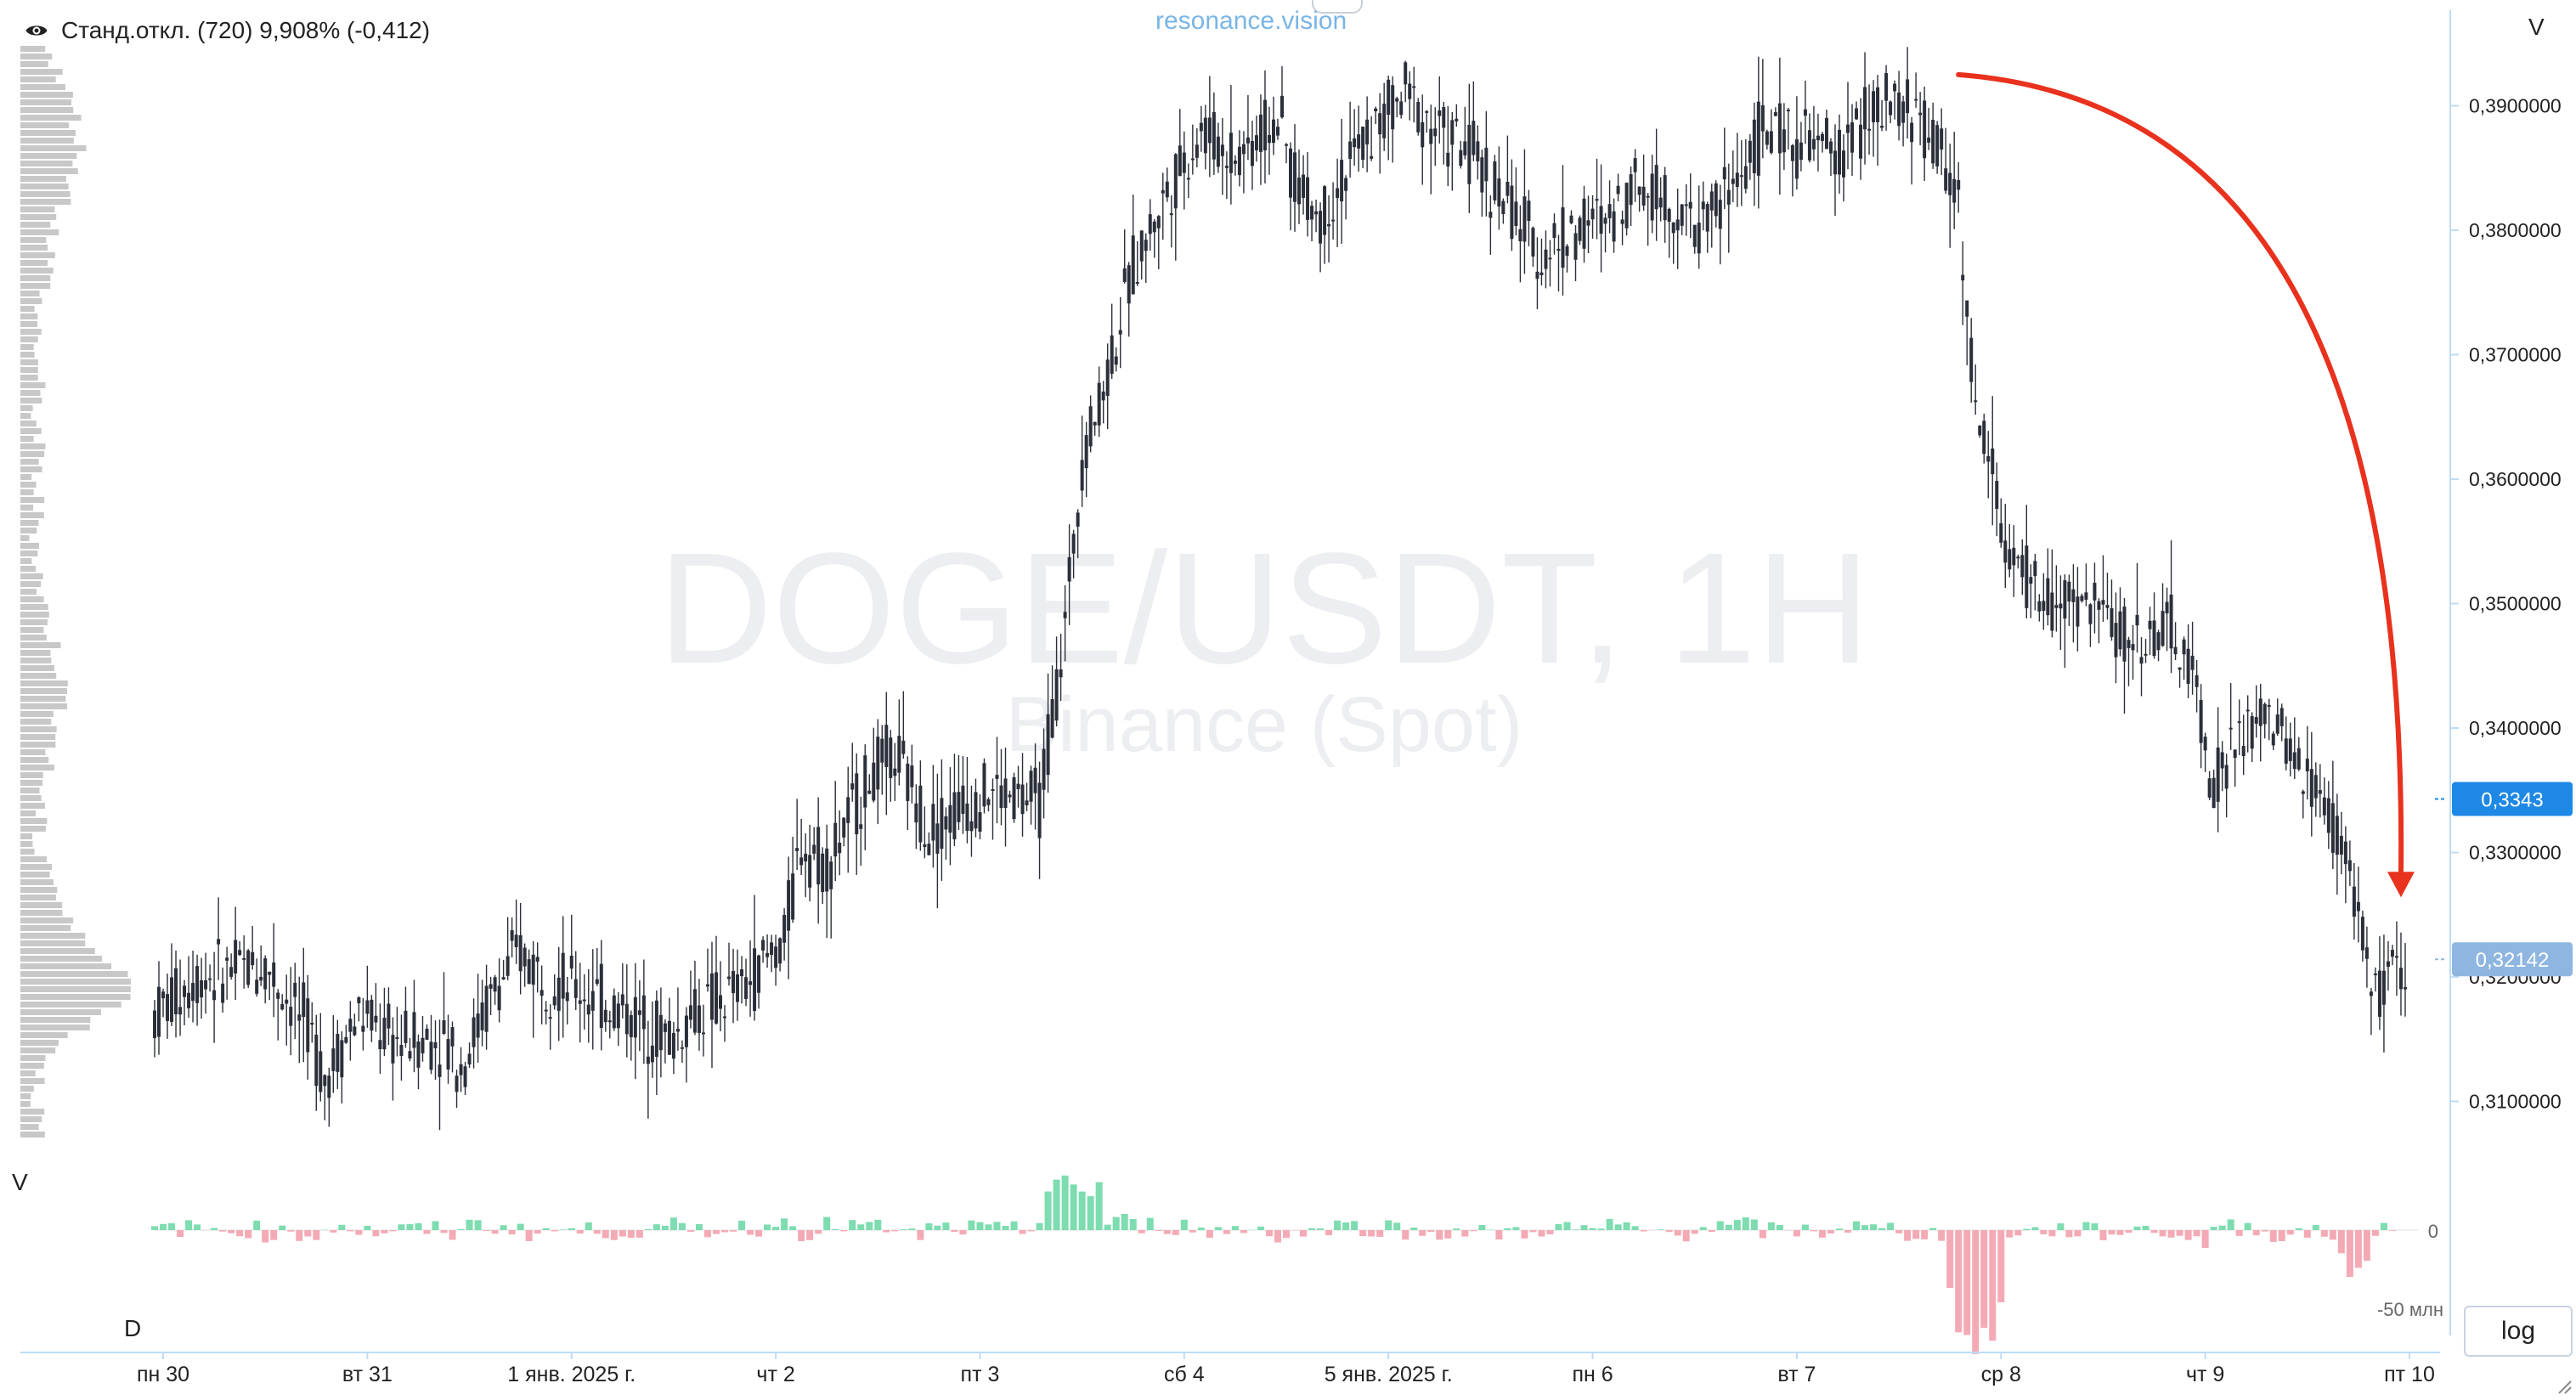 Image resolution: width=2576 pixels, height=1400 pixels. What do you see at coordinates (2205, 1374) in the screenshot?
I see `x-tick-label: чт 9` at bounding box center [2205, 1374].